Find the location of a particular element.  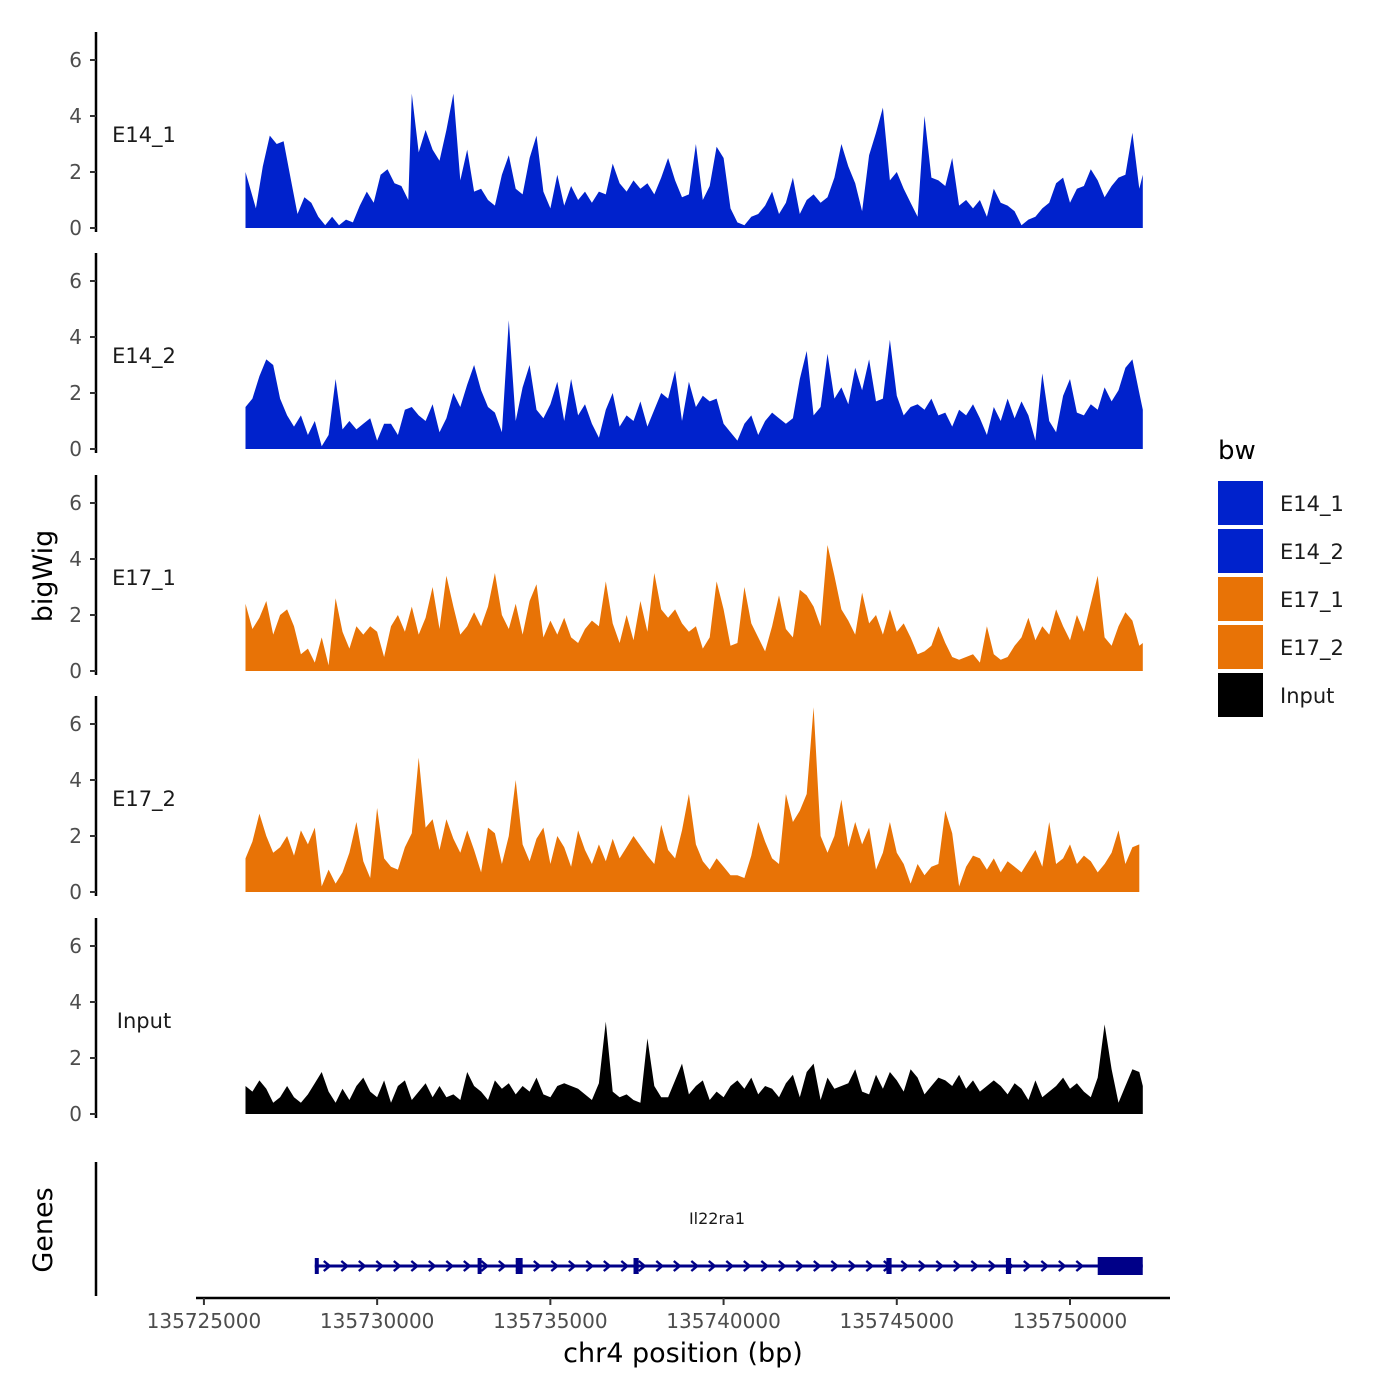

legend-label: E17_1 is located at coordinates (1312, 600).